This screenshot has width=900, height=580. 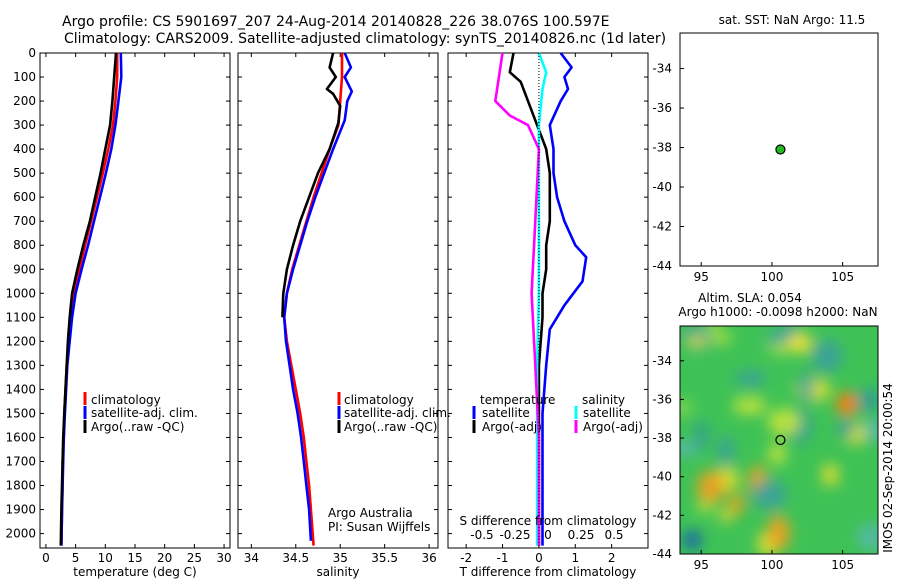 What do you see at coordinates (251, 558) in the screenshot?
I see `x-tick-label: 34` at bounding box center [251, 558].